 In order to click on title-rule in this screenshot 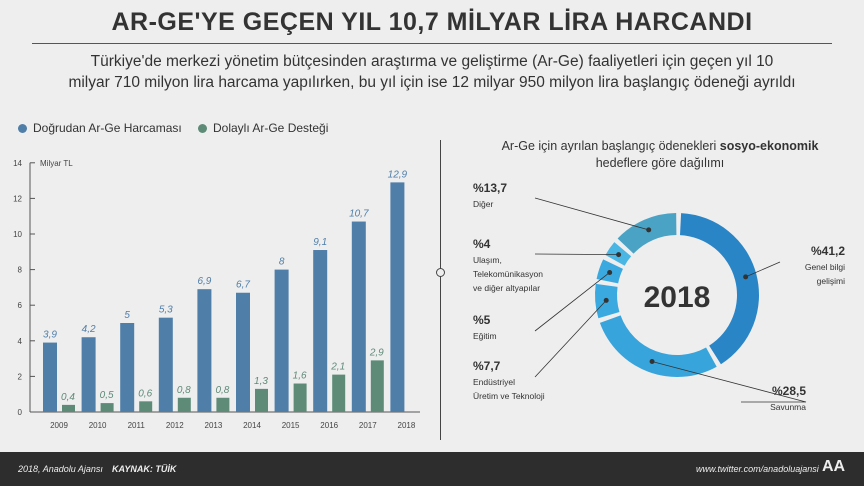, I will do `click(432, 43)`.